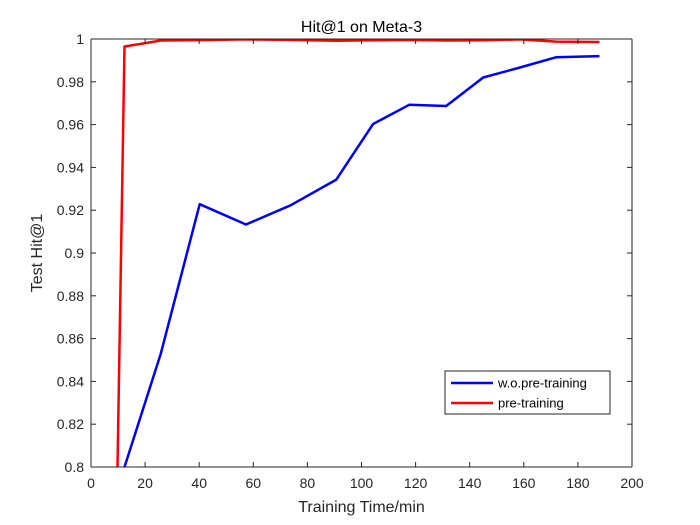 The width and height of the screenshot is (700, 525). I want to click on x-tick-label: 140, so click(470, 483).